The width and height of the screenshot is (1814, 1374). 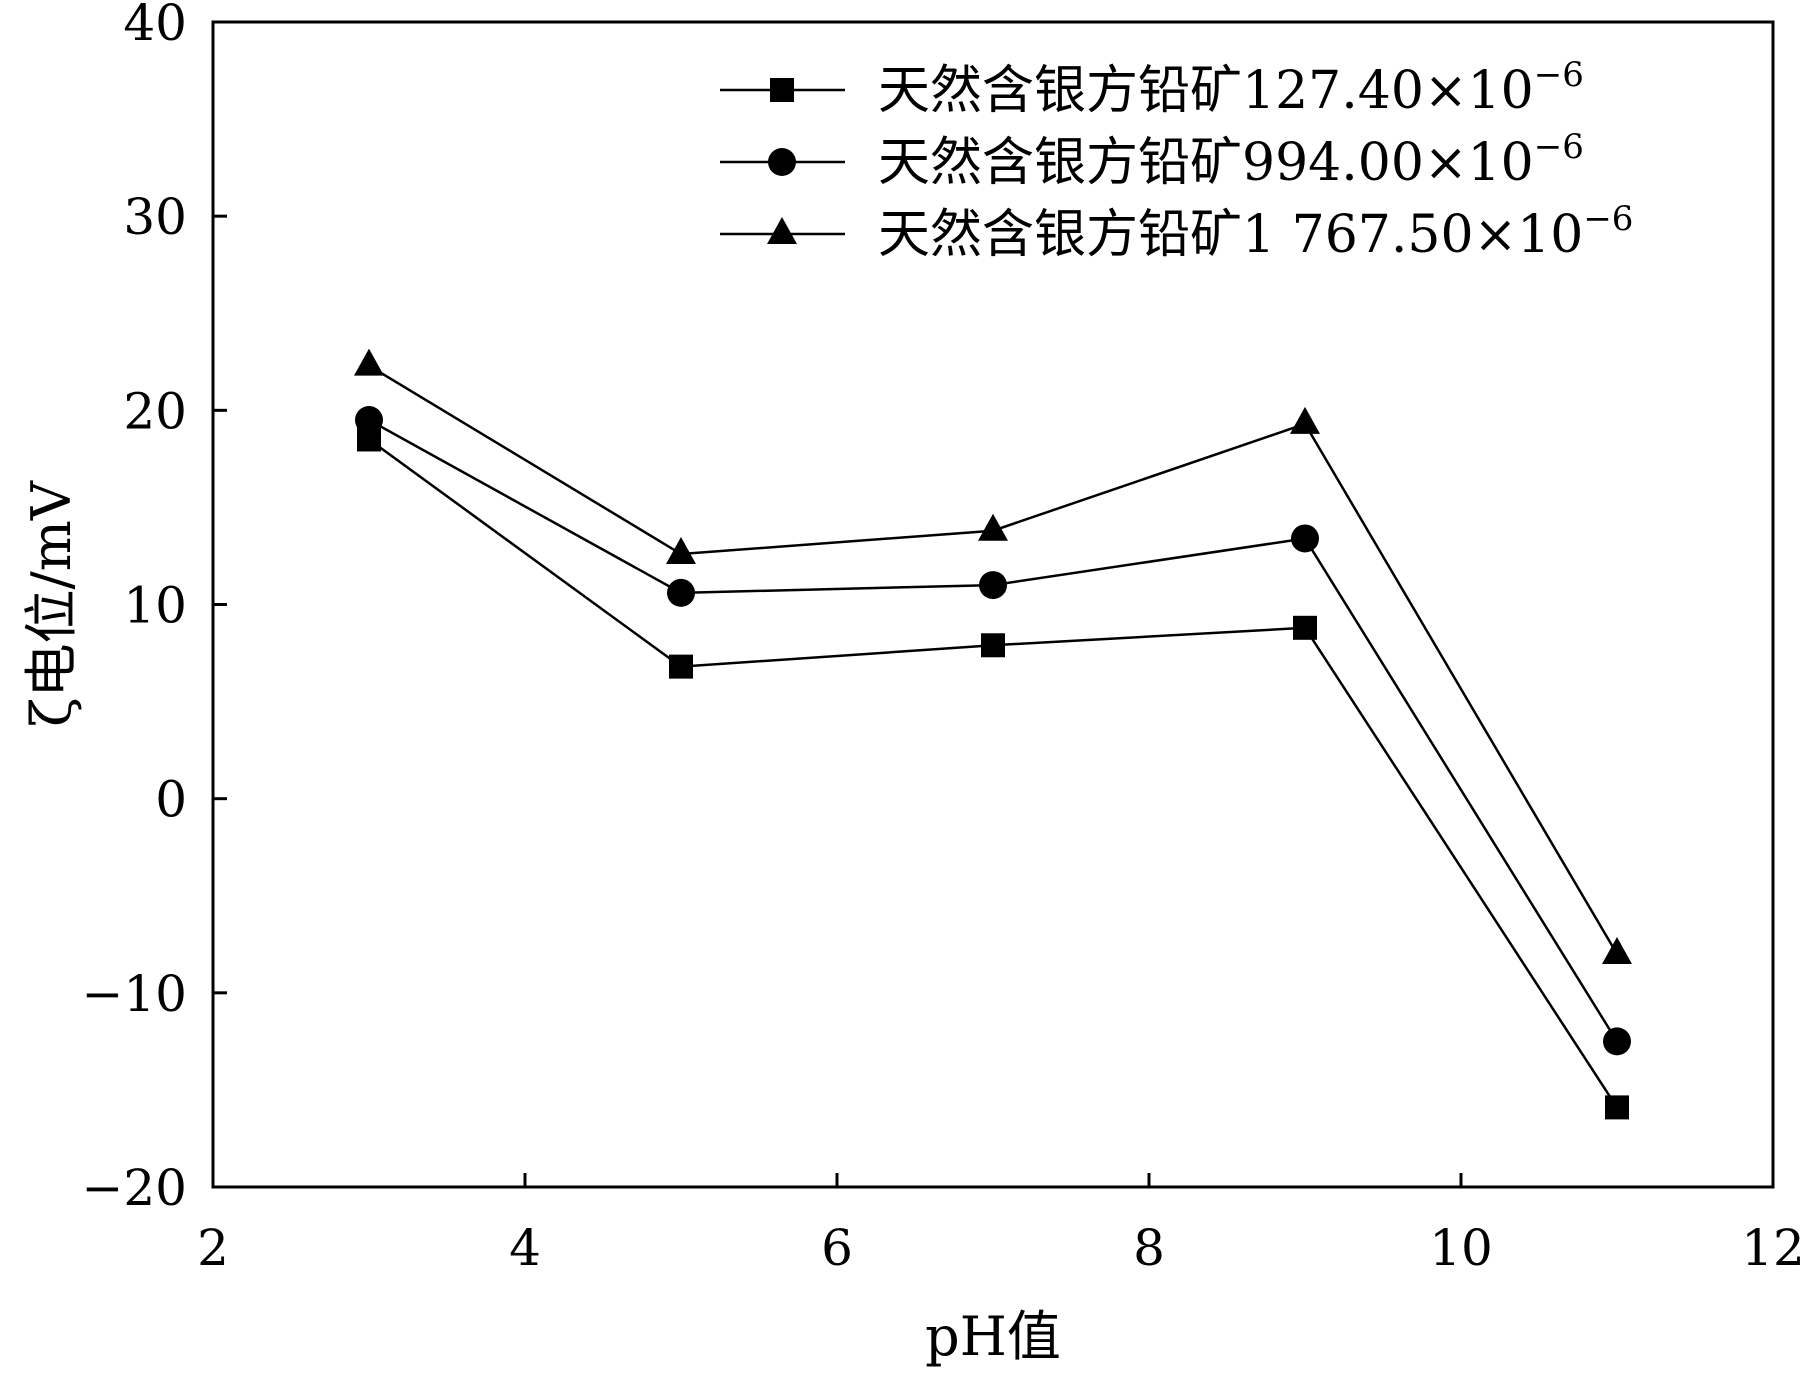 I want to click on legend-label-2: 天然含银方铅矿994.00×10−6, so click(x=1231, y=160).